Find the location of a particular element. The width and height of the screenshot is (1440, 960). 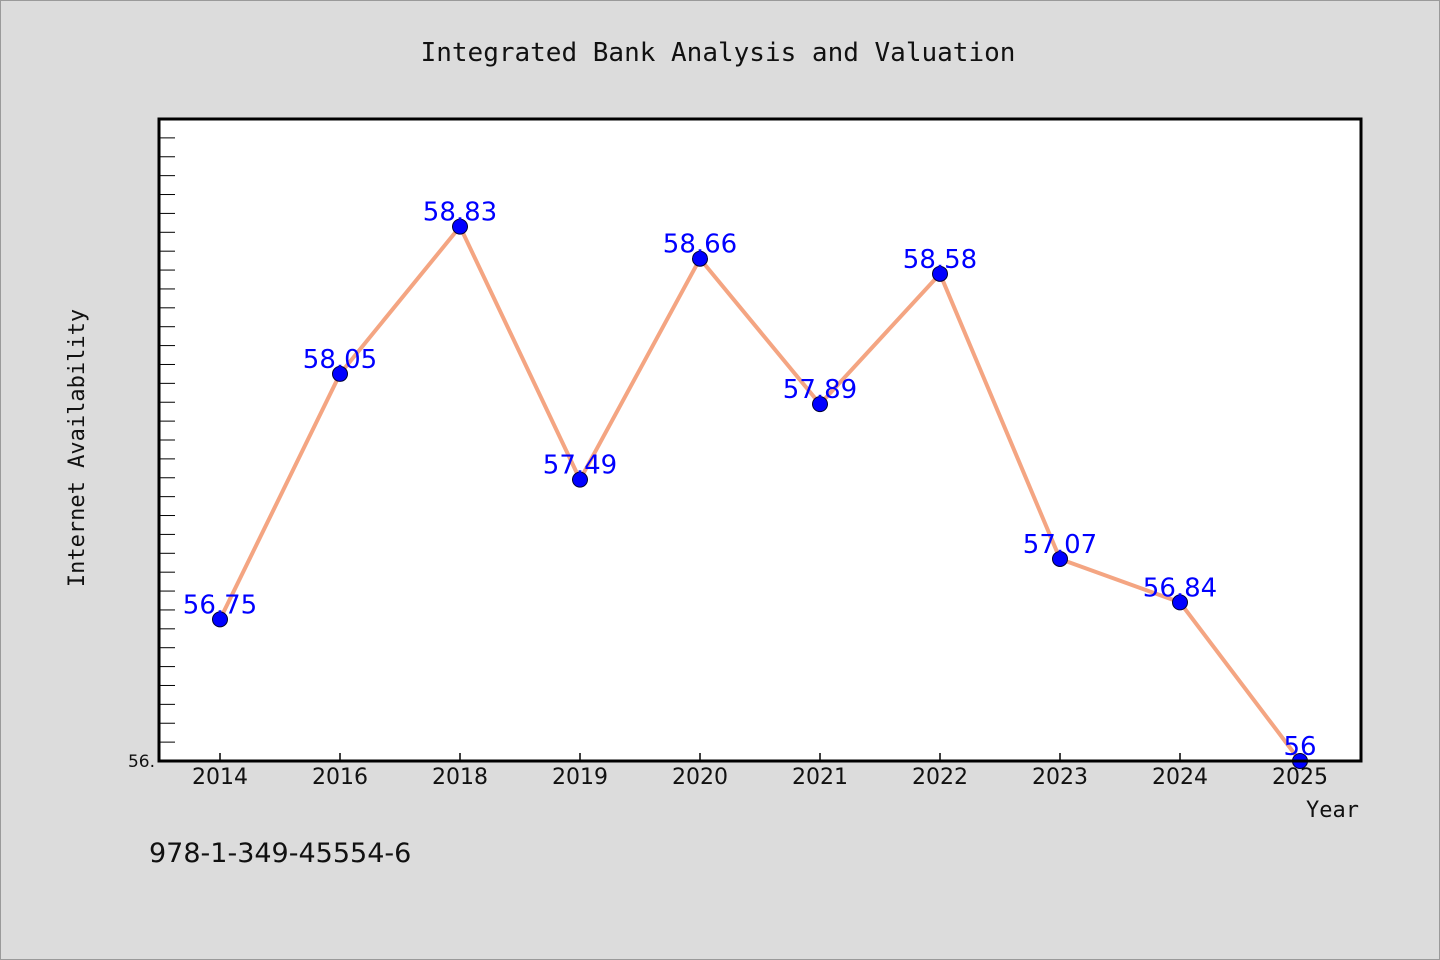

data-label: 57.89 is located at coordinates (820, 390).